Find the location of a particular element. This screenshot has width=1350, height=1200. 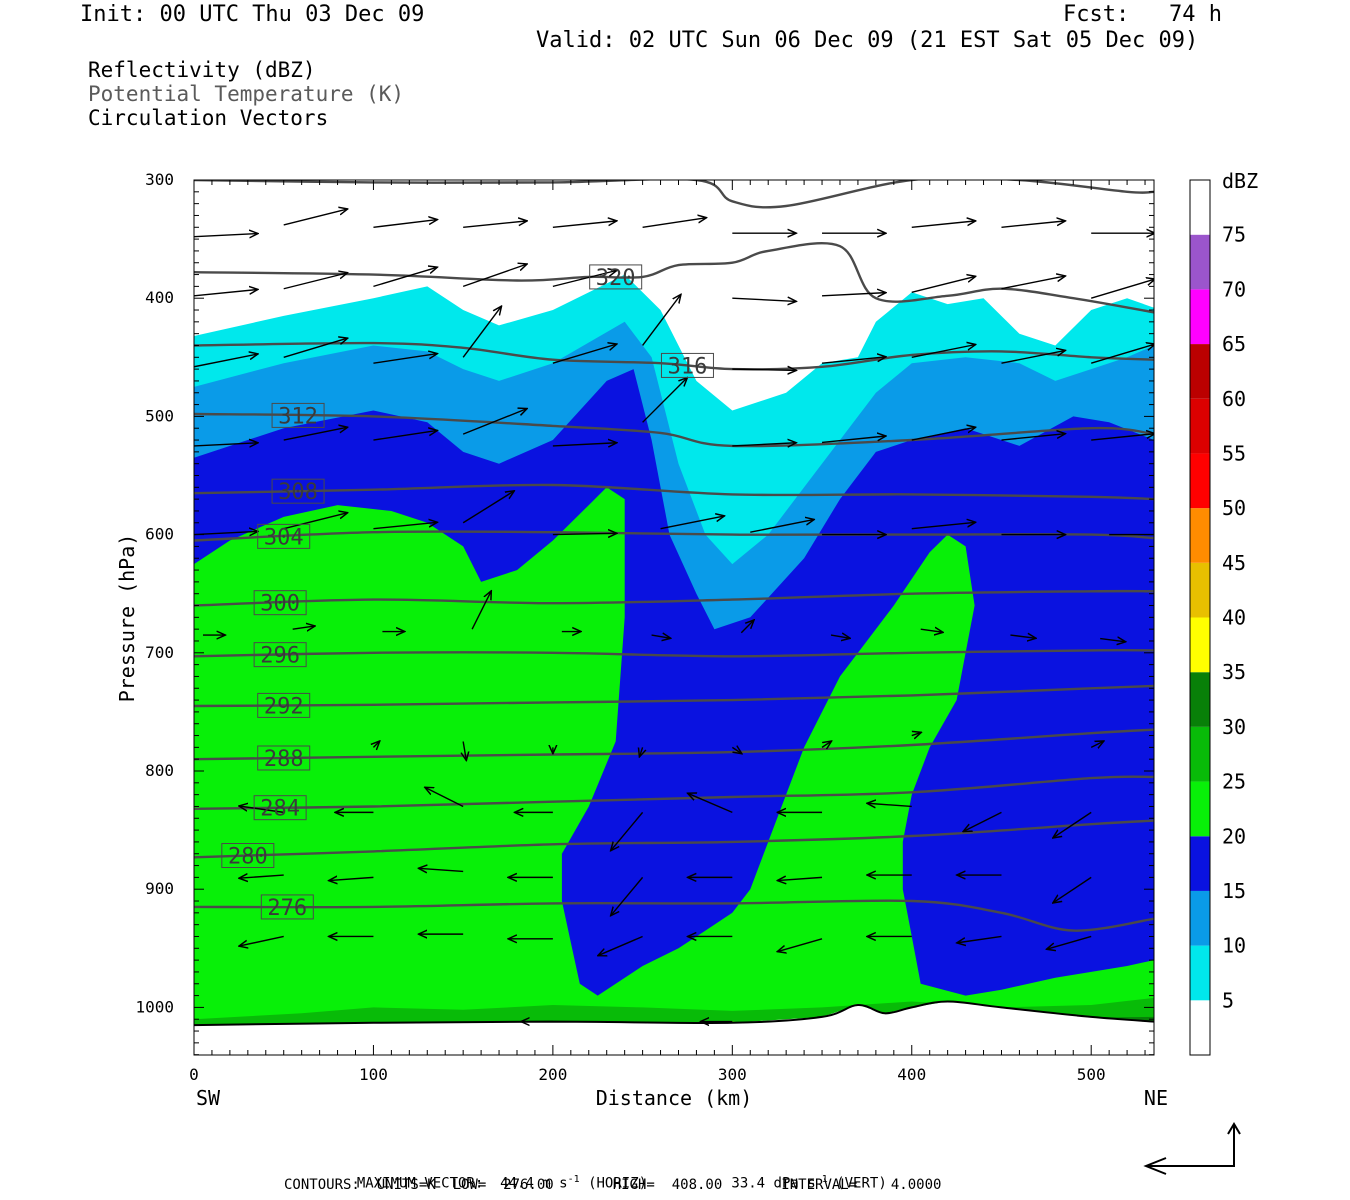

theta-label-312: 312 is located at coordinates (298, 415).